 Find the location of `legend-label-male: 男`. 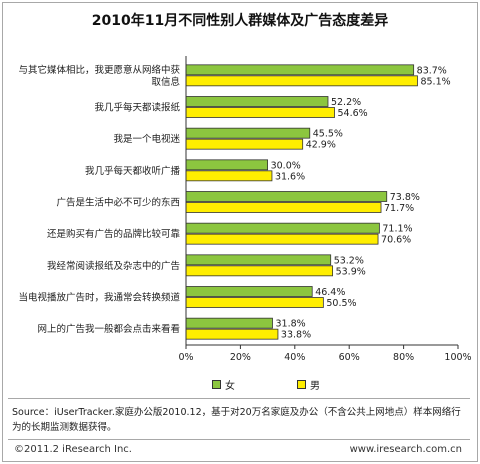

legend-label-male: 男 is located at coordinates (315, 386).